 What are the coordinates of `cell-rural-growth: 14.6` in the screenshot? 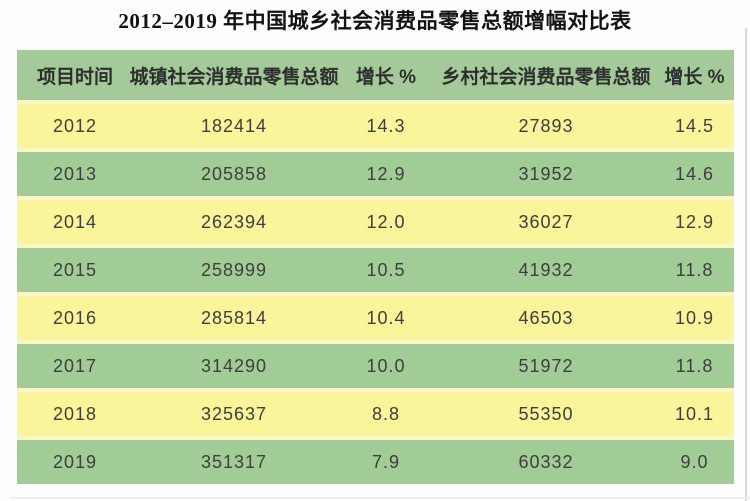 It's located at (694, 173).